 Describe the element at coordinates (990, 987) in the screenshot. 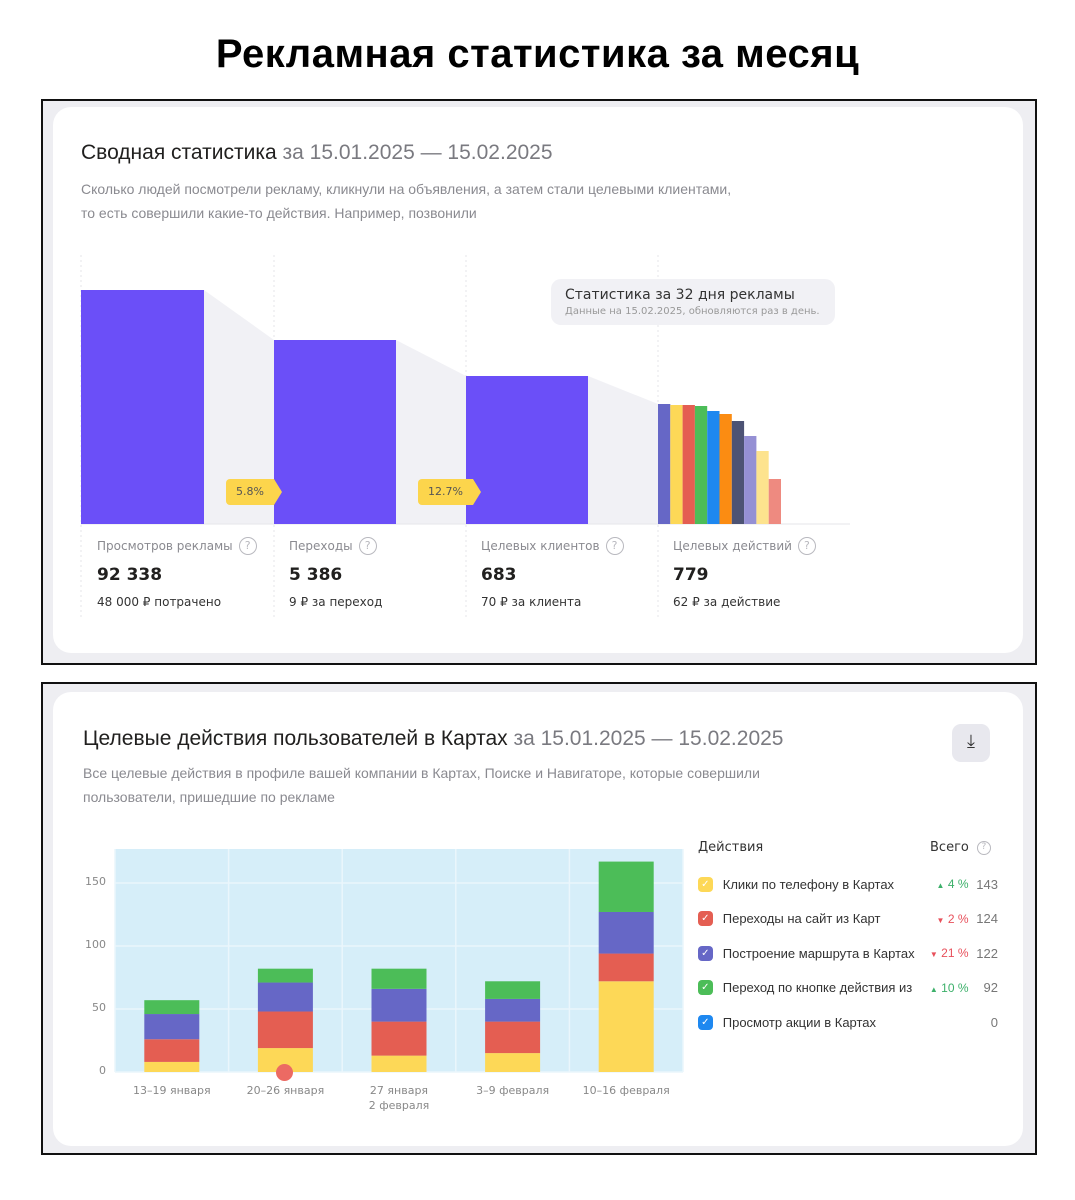

I see `legend-total: 92` at that location.